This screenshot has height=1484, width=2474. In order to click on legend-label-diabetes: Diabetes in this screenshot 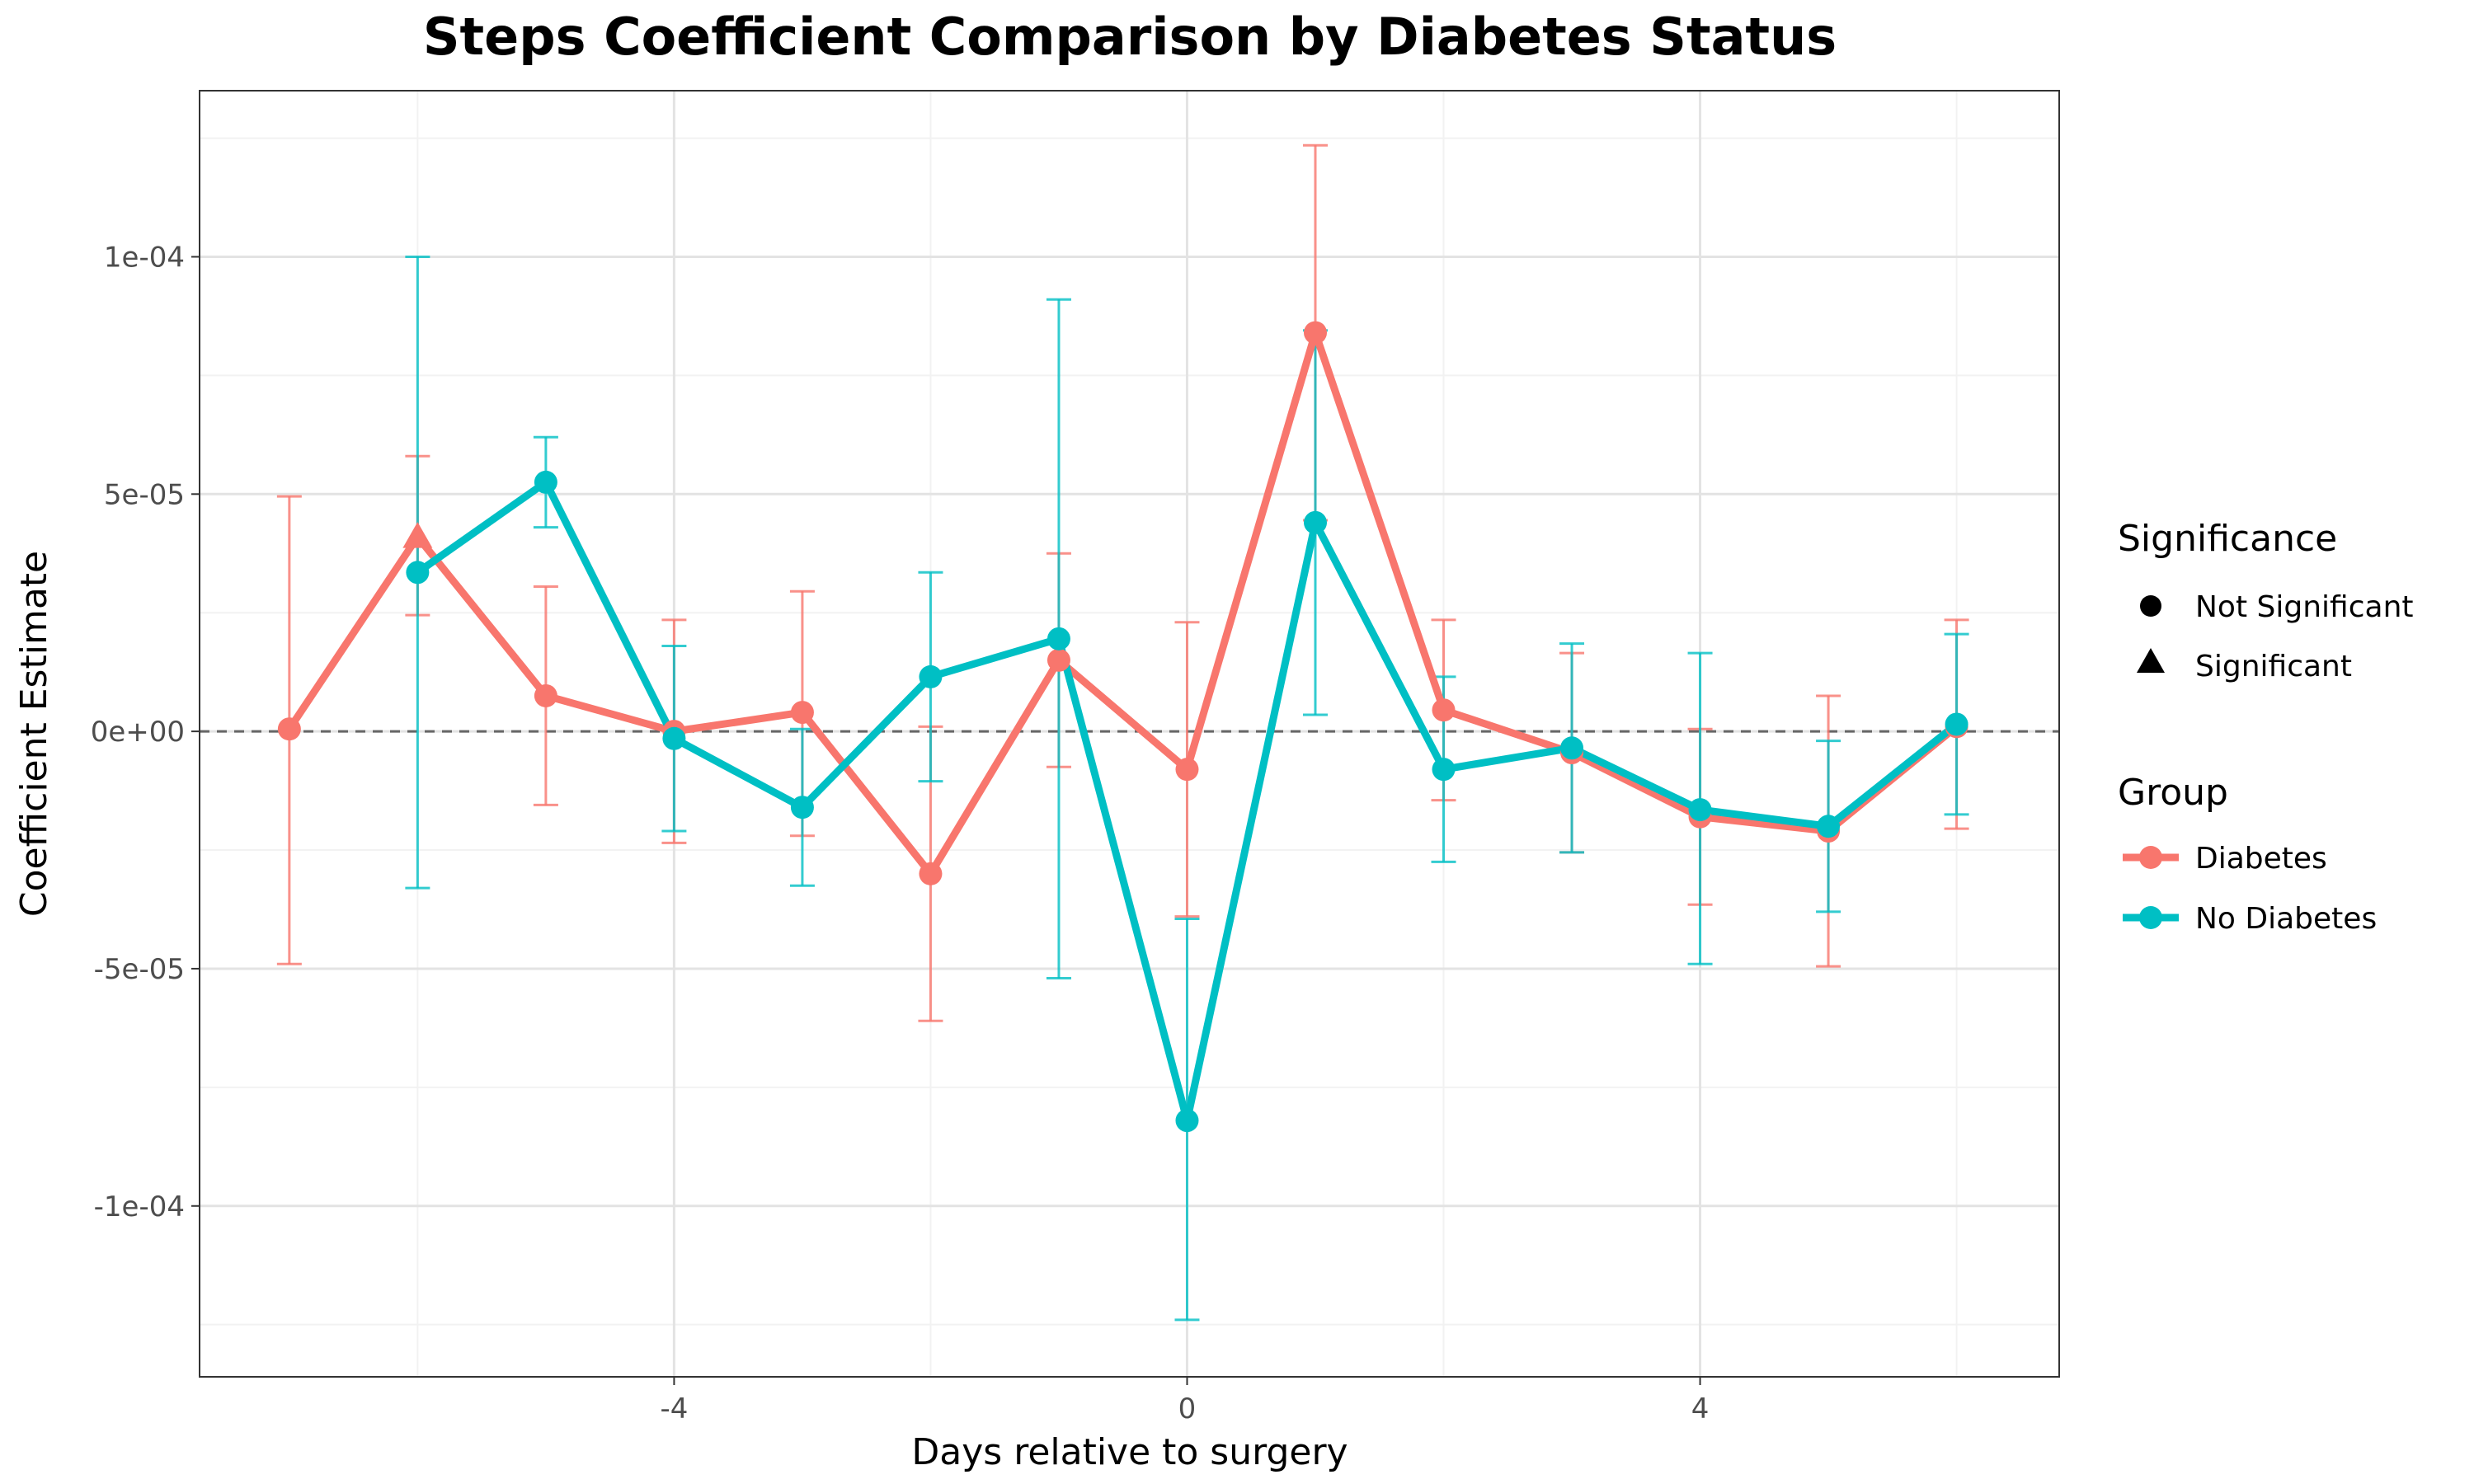, I will do `click(2261, 859)`.